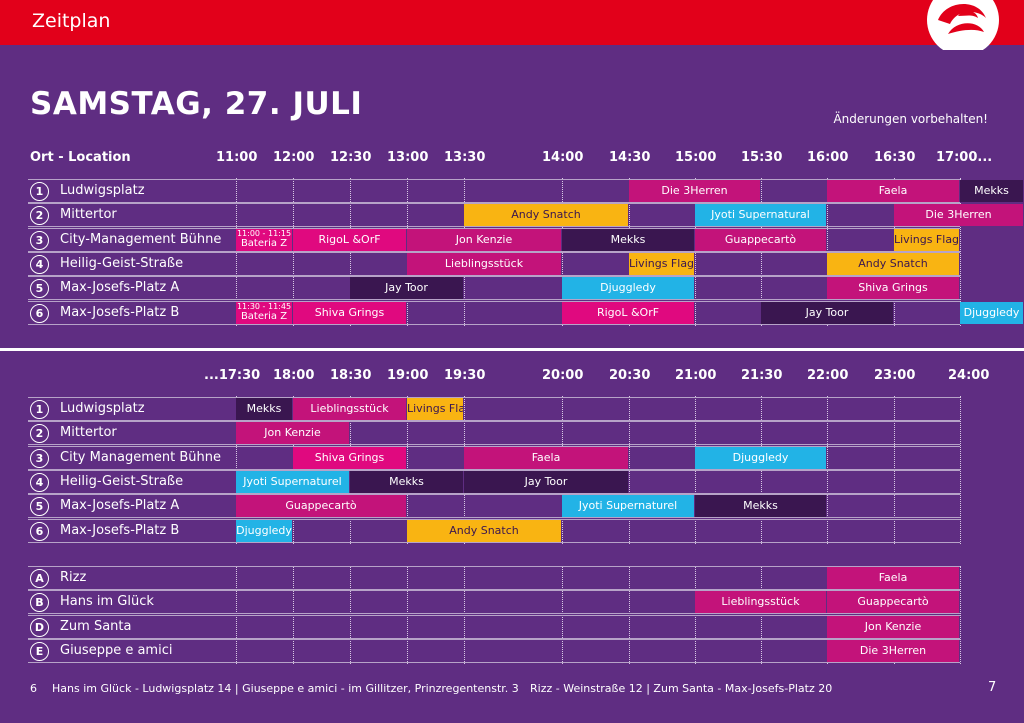 This screenshot has width=1024, height=723. Describe the element at coordinates (80, 157) in the screenshot. I see `location-column-header: Ort - Location` at that location.